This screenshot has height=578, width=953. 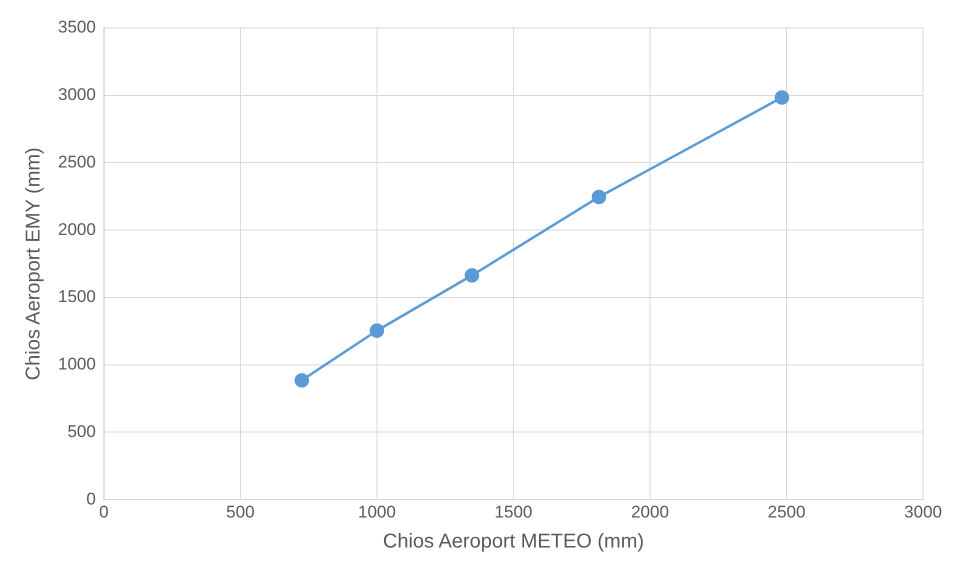 I want to click on y-tick-label: 2000, so click(x=77, y=229).